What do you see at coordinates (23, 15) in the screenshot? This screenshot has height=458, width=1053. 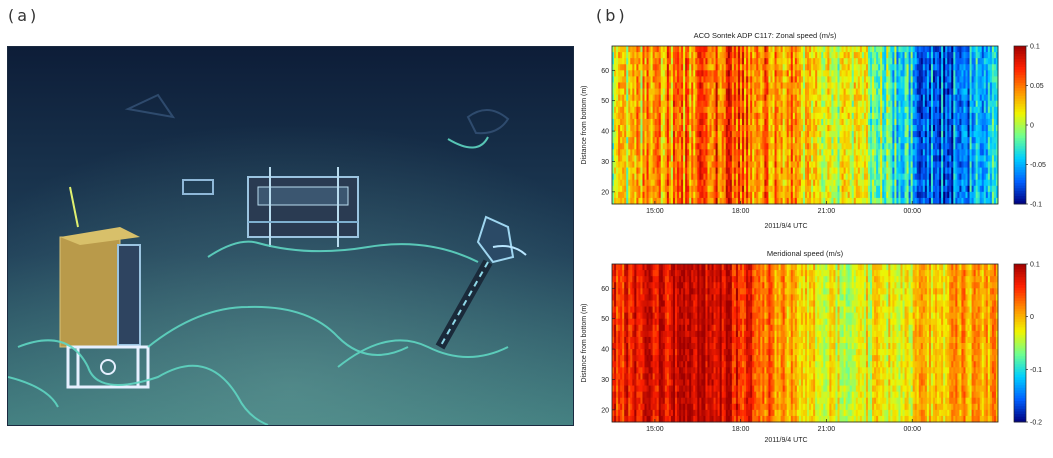 I see `panel-label-a: (a)` at bounding box center [23, 15].